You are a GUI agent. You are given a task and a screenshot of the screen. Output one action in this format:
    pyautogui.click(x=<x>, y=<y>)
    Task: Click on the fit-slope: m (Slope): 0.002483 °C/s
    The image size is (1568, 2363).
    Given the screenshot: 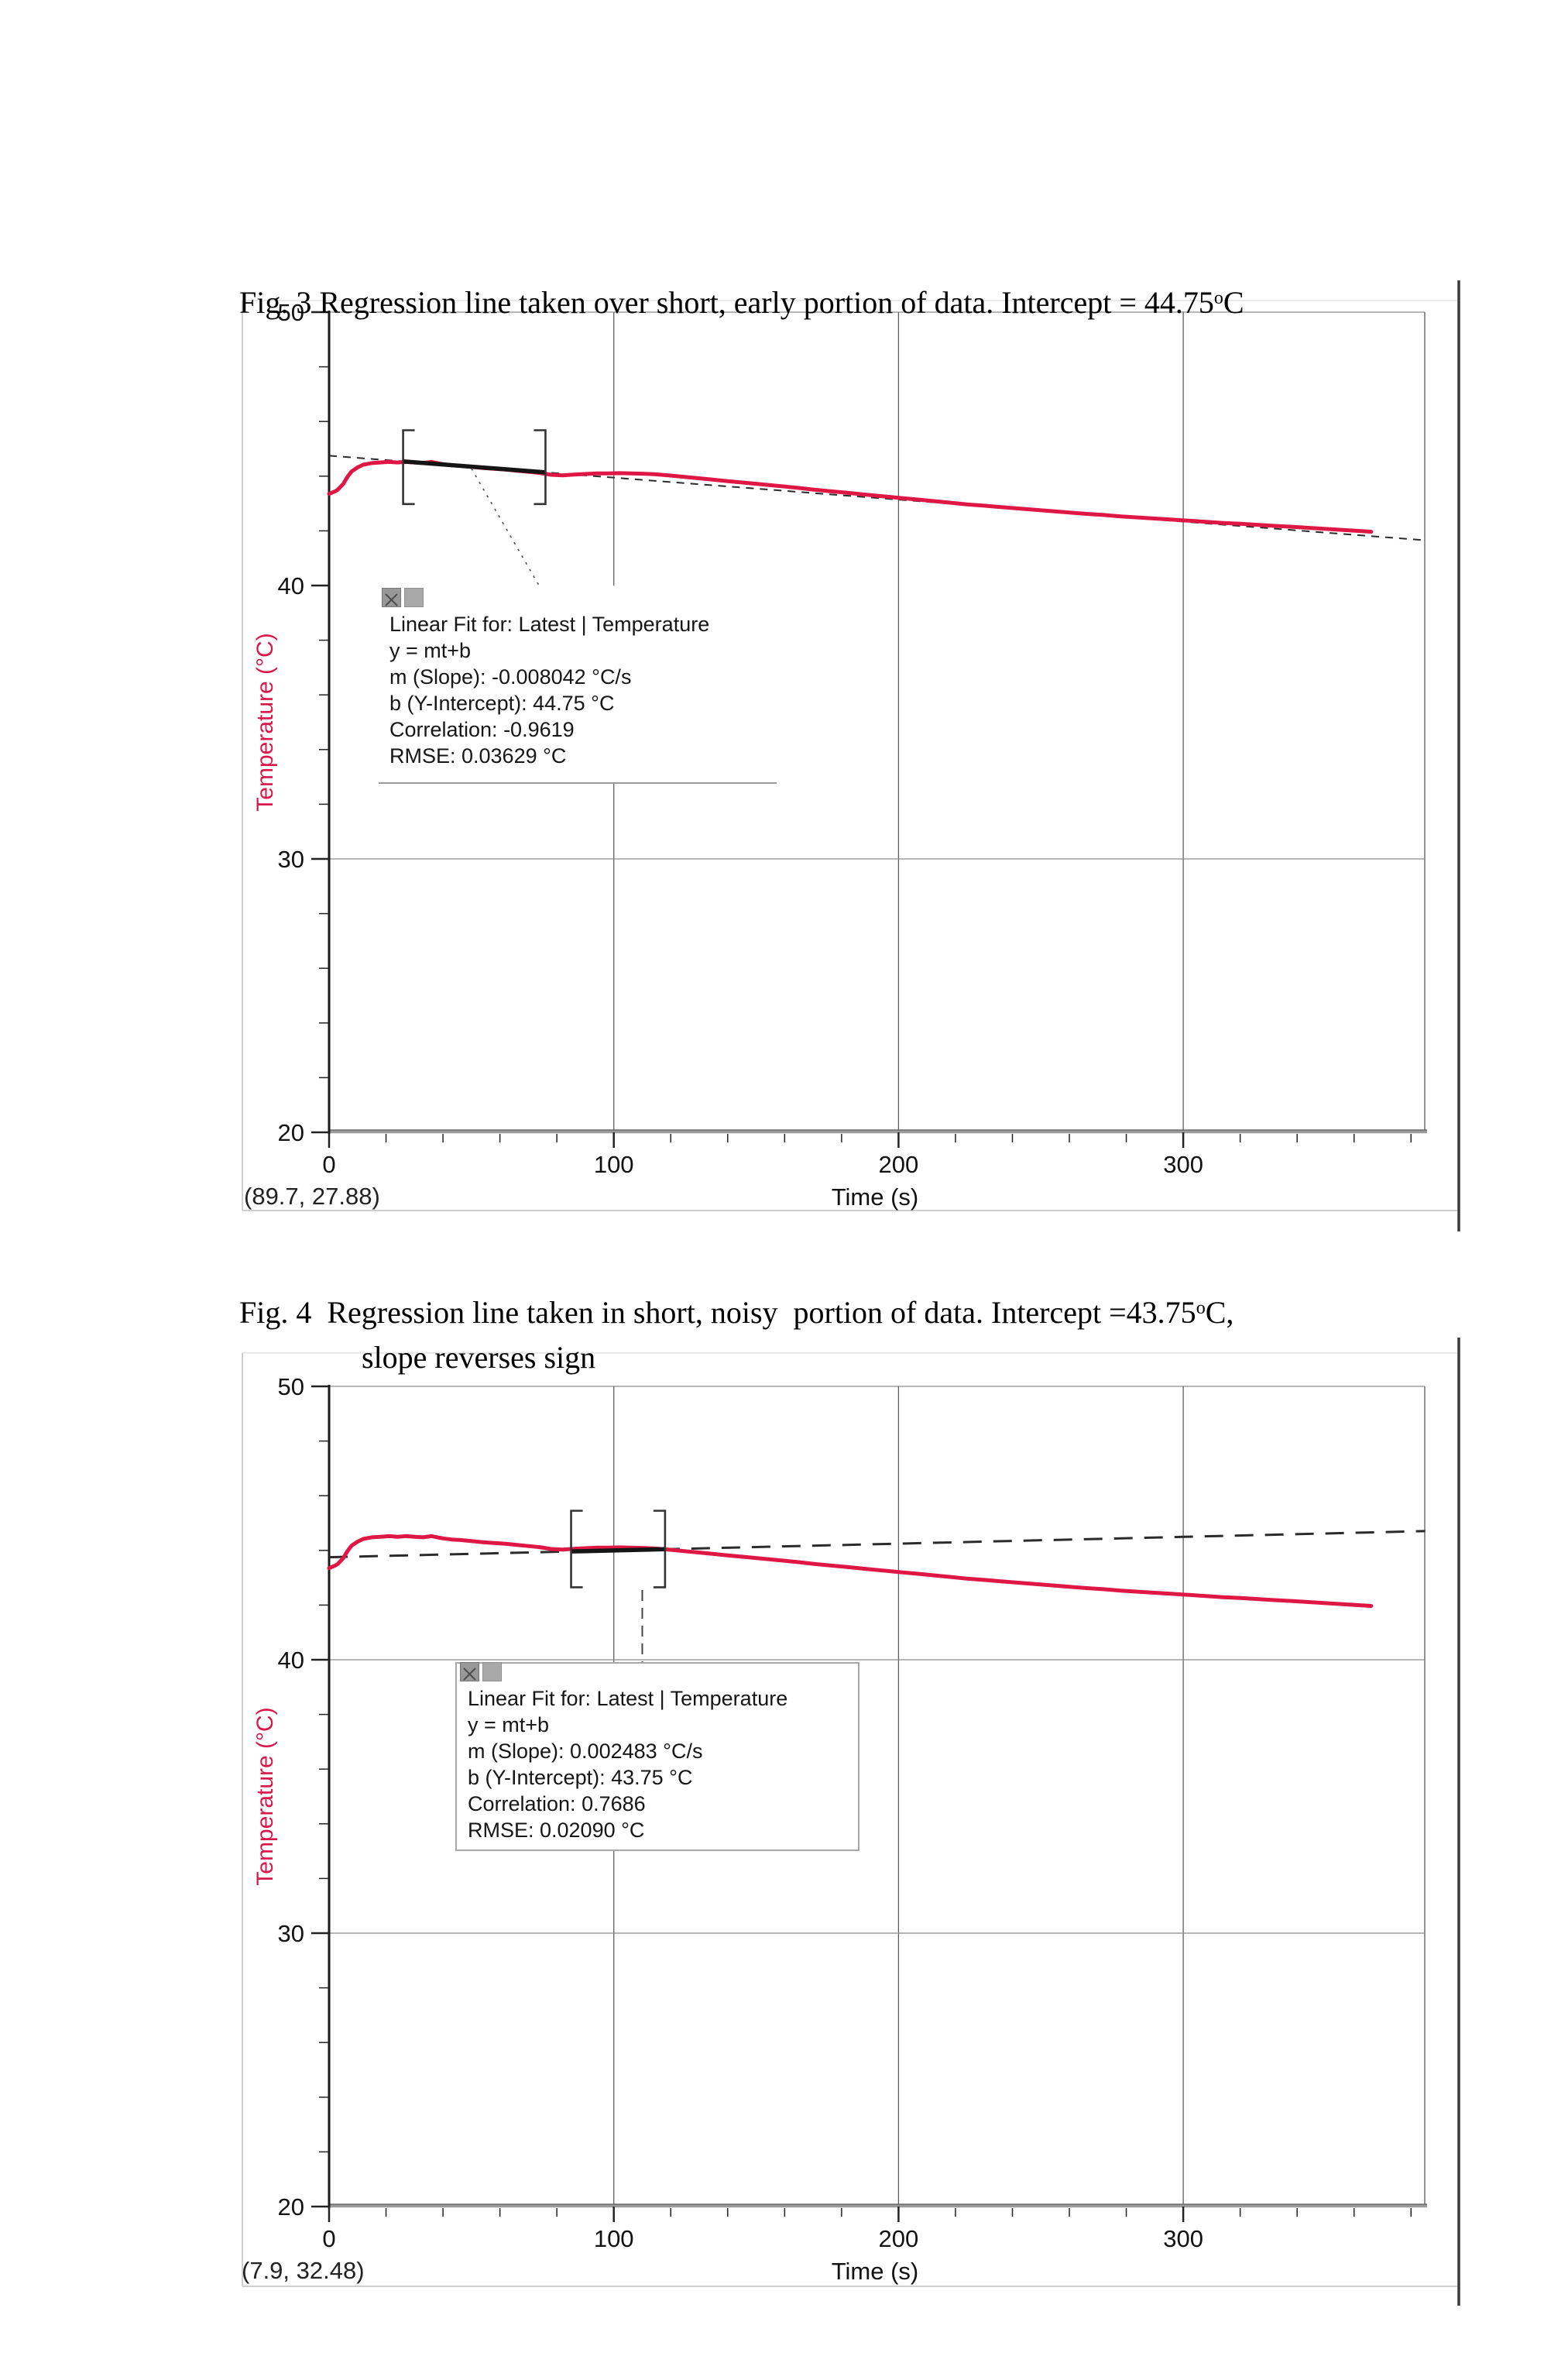 What is the action you would take?
    pyautogui.click(x=585, y=1751)
    